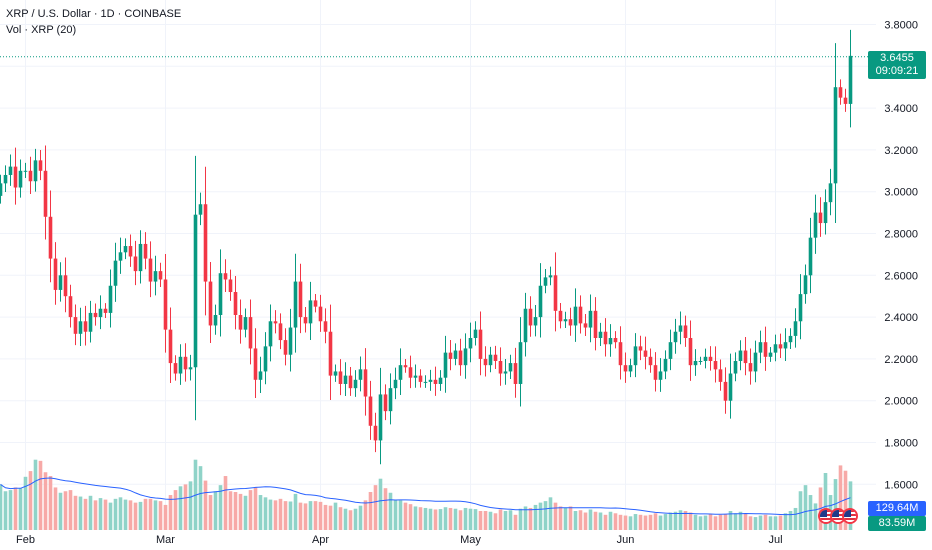  I want to click on price-tick-label: 1.8000, so click(901, 444).